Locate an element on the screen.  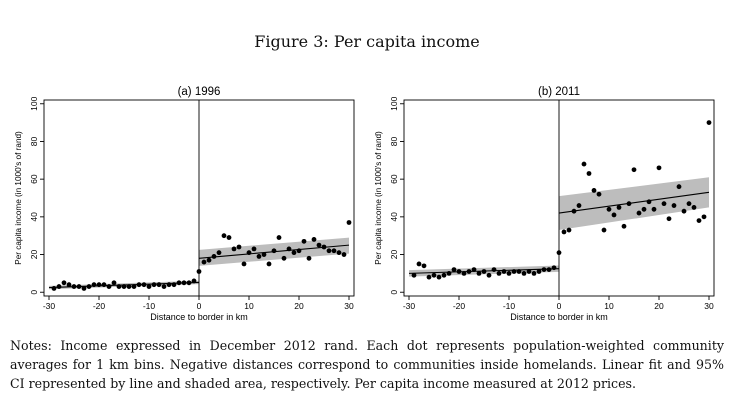
figure-title: Figure 3: Per capita income is located at coordinates (367, 41).